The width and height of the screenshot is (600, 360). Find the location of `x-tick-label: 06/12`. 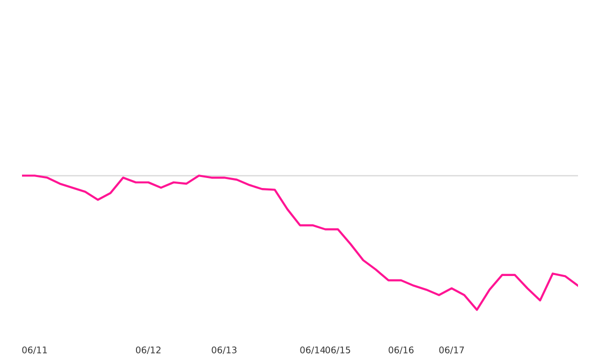

x-tick-label: 06/12 is located at coordinates (148, 350).